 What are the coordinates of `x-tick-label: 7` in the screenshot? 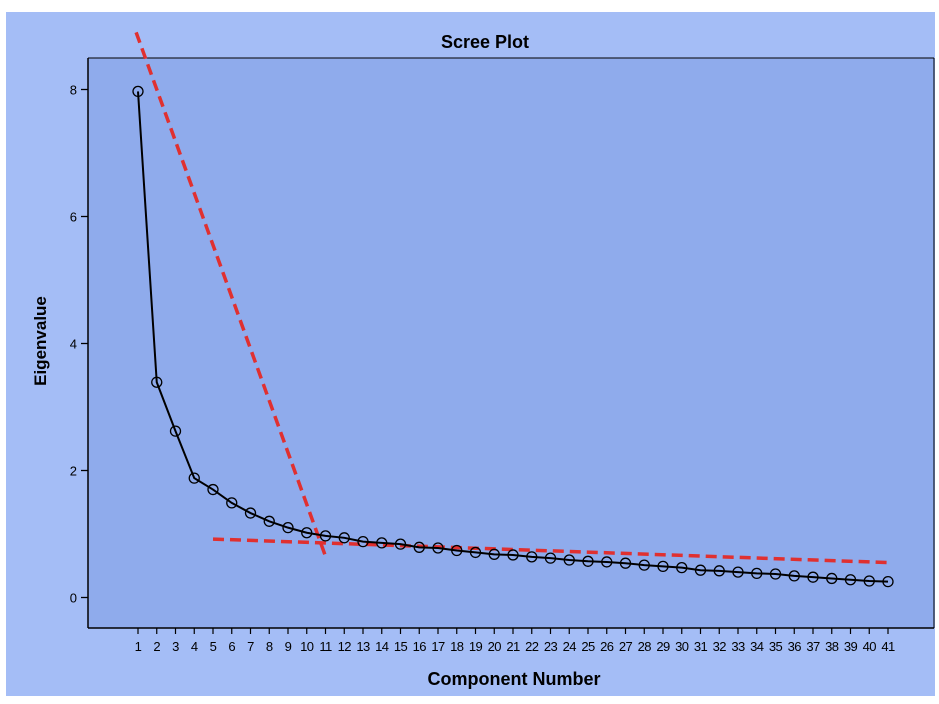 It's located at (250, 646).